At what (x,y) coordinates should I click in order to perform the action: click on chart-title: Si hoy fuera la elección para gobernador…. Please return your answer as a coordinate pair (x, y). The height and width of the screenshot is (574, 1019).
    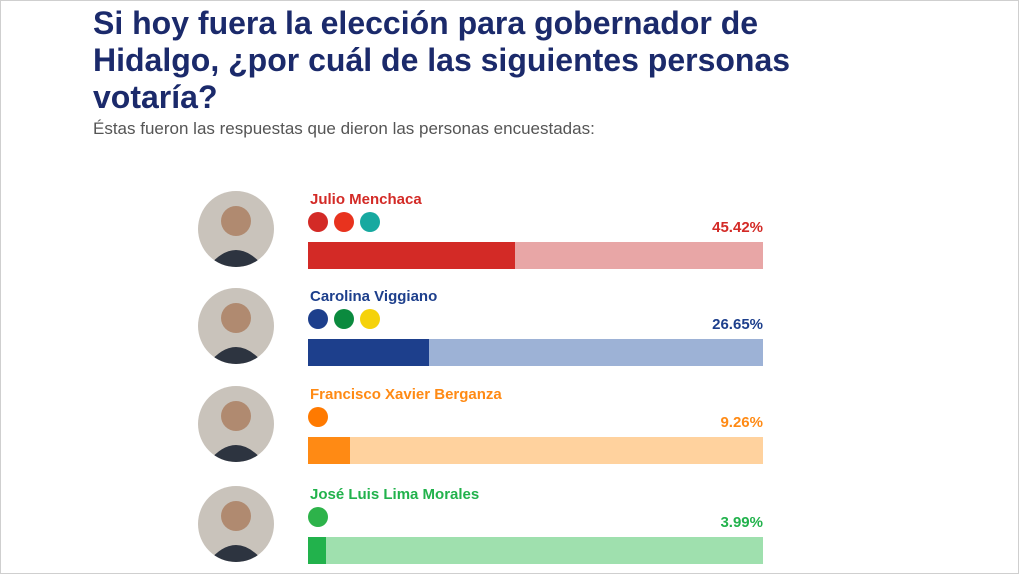
    Looking at the image, I should click on (442, 60).